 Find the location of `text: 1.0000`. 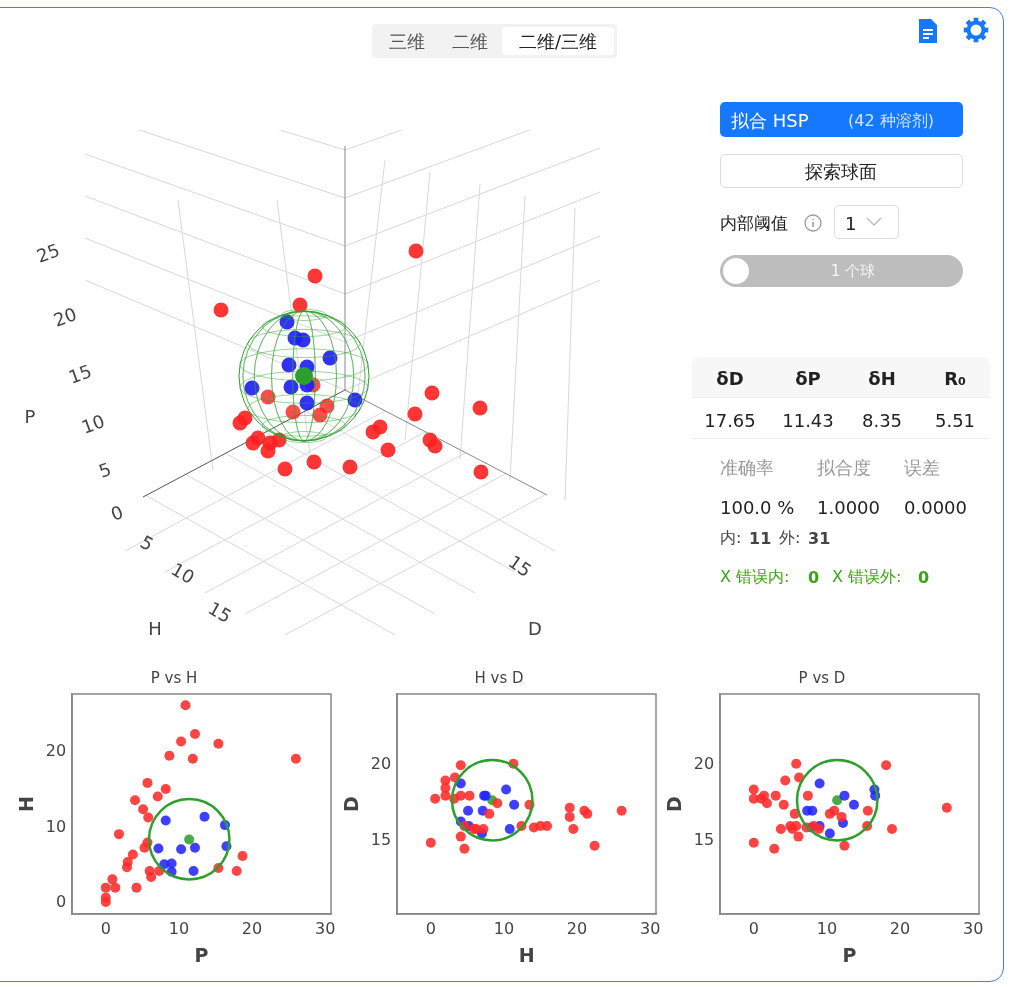

text: 1.0000 is located at coordinates (848, 507).